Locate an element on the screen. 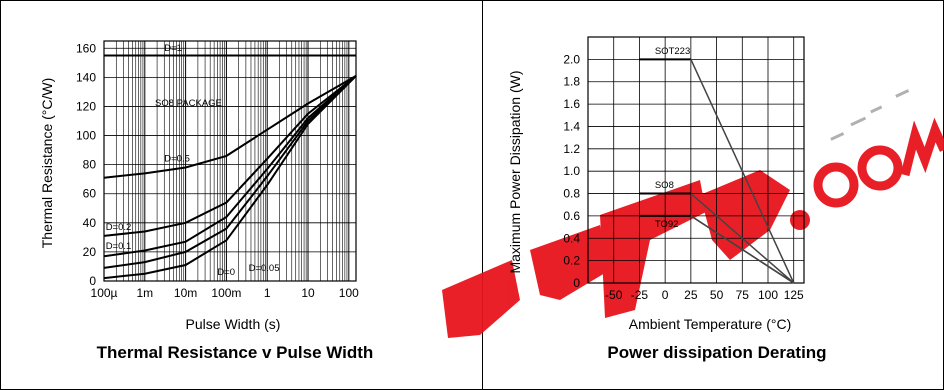 The image size is (944, 390). right-chart-xlabel: Ambient Temperature (°C) is located at coordinates (710, 324).